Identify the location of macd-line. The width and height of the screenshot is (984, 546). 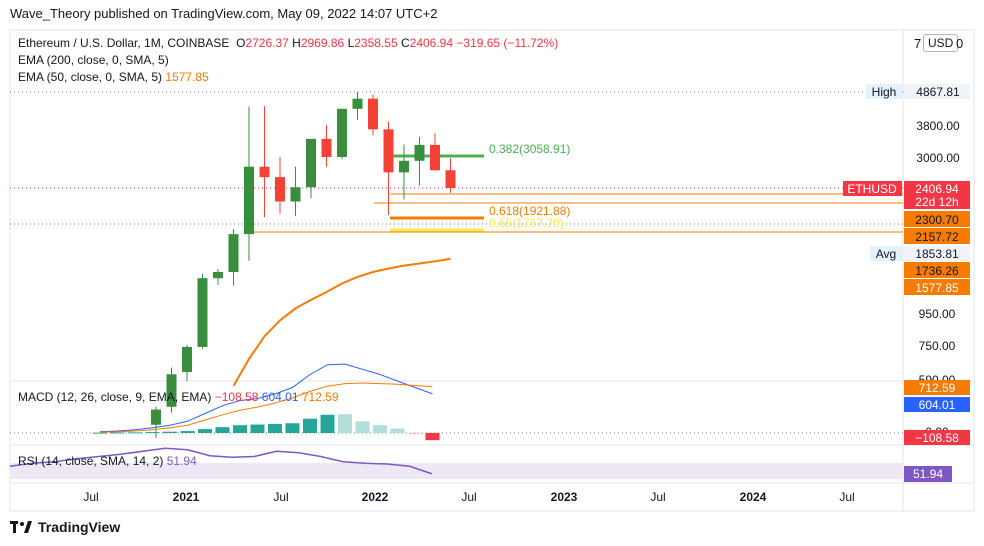
(266, 398).